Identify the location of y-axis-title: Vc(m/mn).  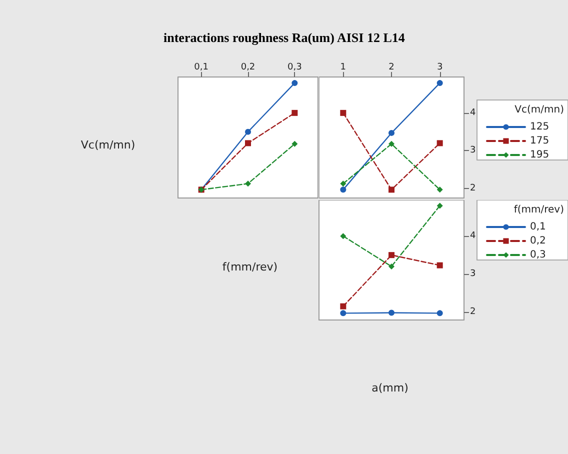
(108, 145).